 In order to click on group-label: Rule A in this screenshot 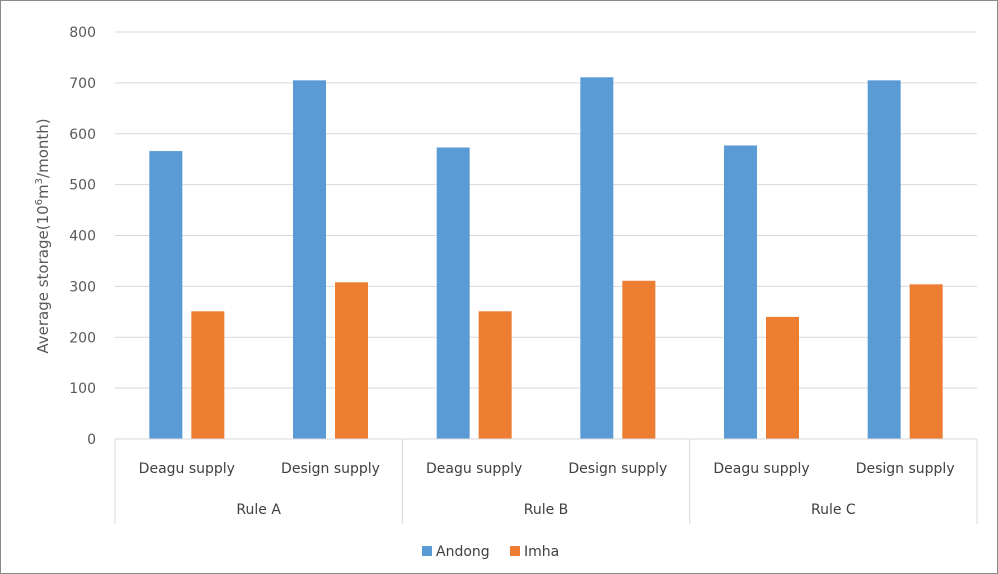, I will do `click(258, 510)`.